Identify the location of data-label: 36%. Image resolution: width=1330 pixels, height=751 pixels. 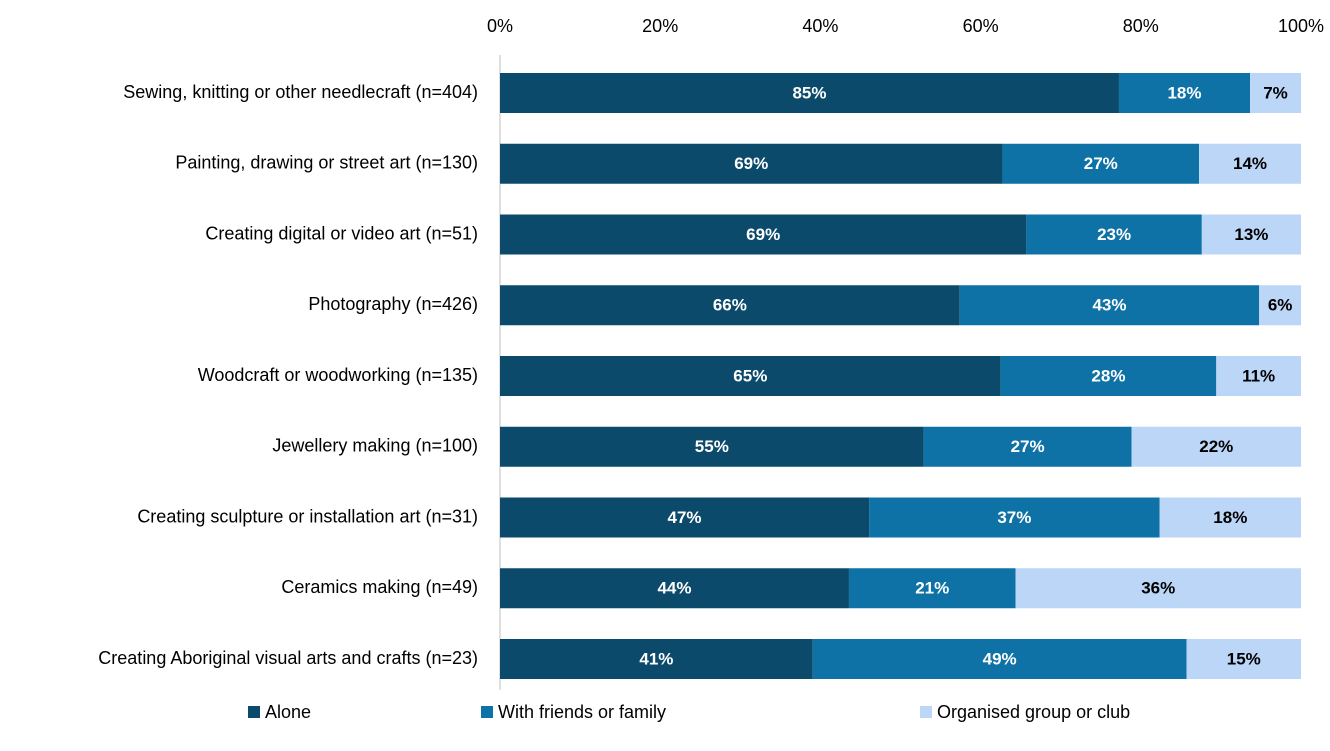
(1158, 588).